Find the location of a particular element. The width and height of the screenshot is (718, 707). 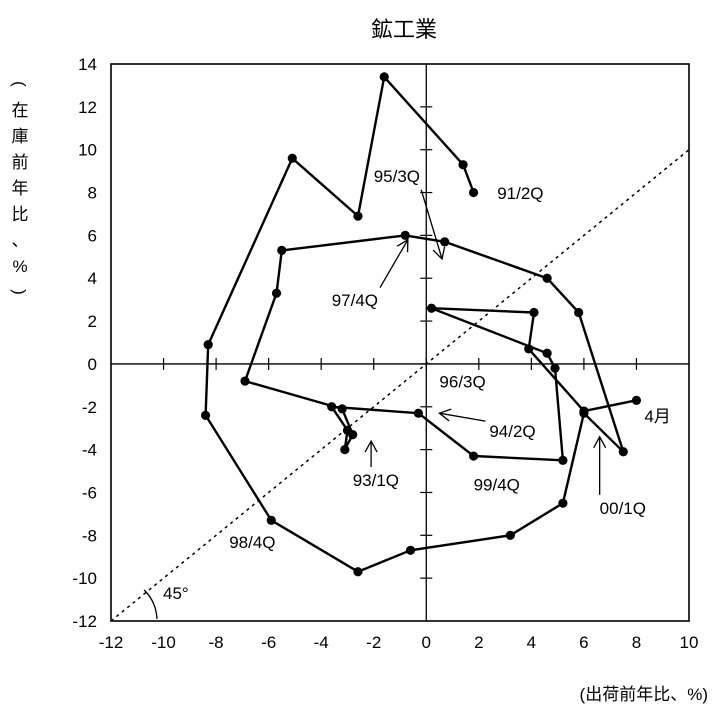

x-tick-label: 10 is located at coordinates (689, 642).